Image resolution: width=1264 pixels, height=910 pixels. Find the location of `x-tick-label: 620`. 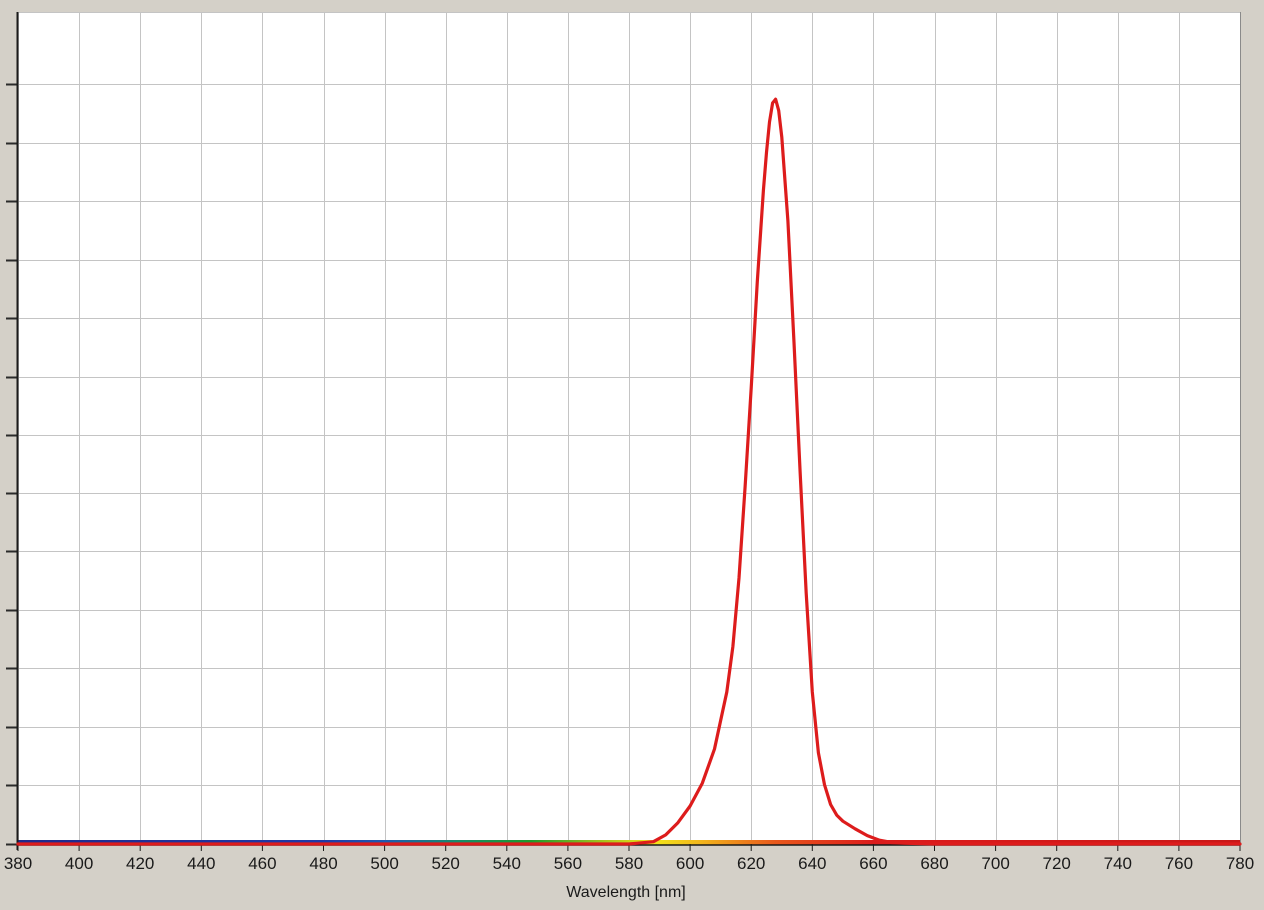

x-tick-label: 620 is located at coordinates (751, 863).